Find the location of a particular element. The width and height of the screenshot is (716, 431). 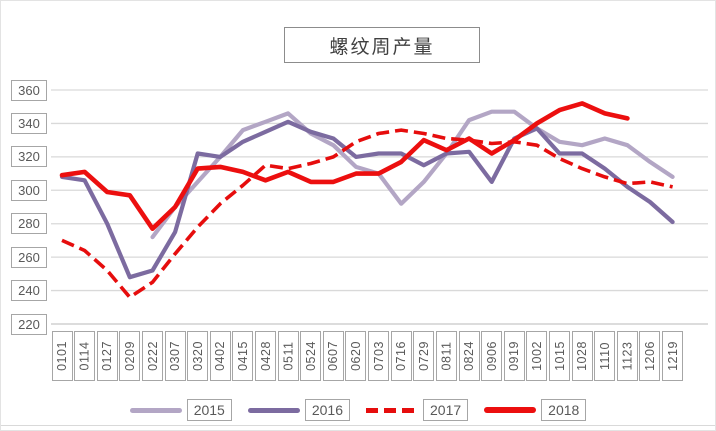

x-axis-label: 0307 is located at coordinates (175, 356).